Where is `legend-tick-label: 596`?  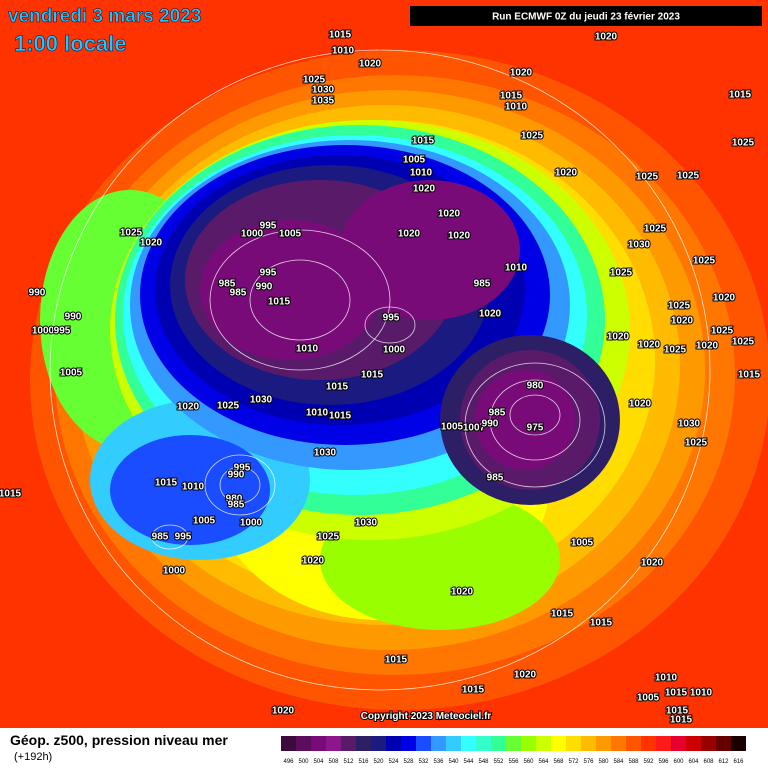
legend-tick-label: 596 is located at coordinates (663, 762).